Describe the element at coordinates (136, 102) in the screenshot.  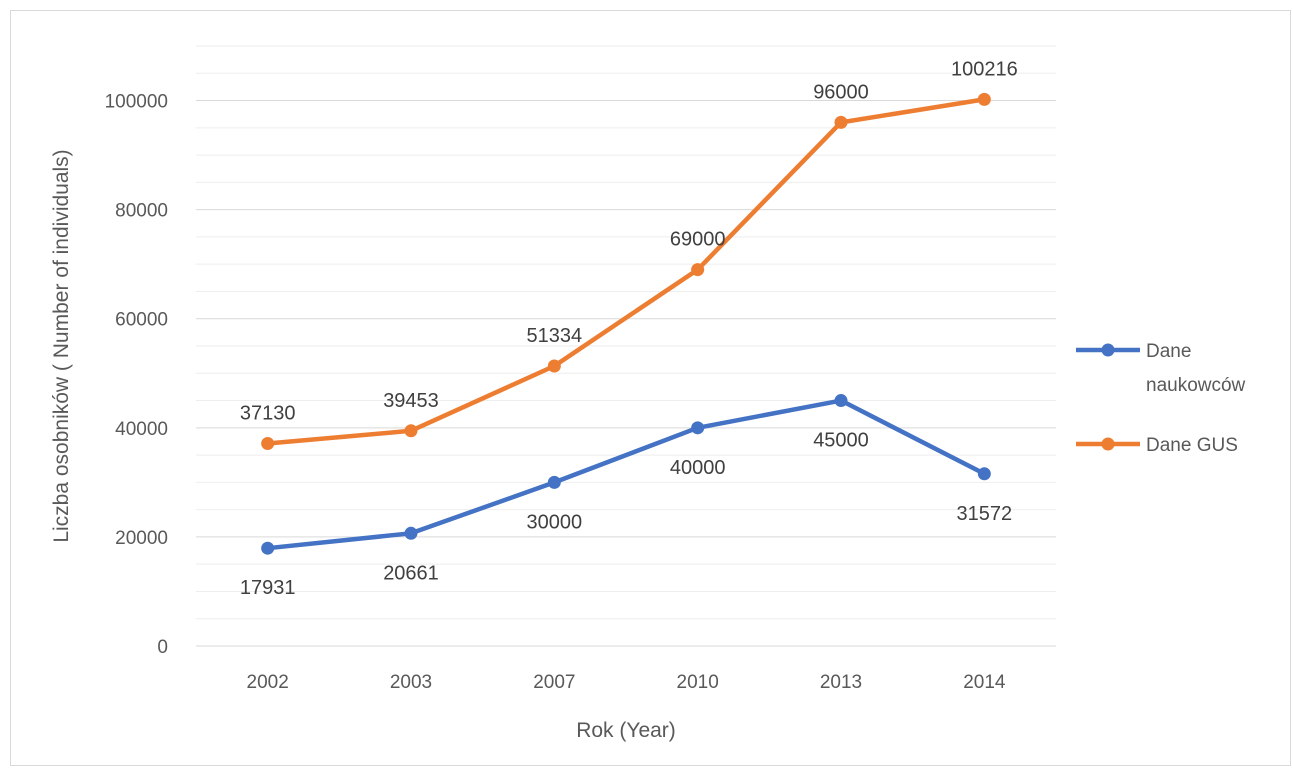
I see `y-tick-label: 100000` at that location.